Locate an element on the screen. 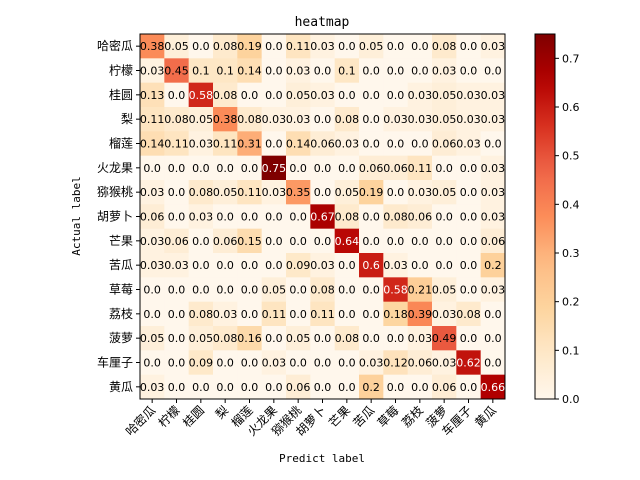  cell-value-label: 0.62 is located at coordinates (468, 363).